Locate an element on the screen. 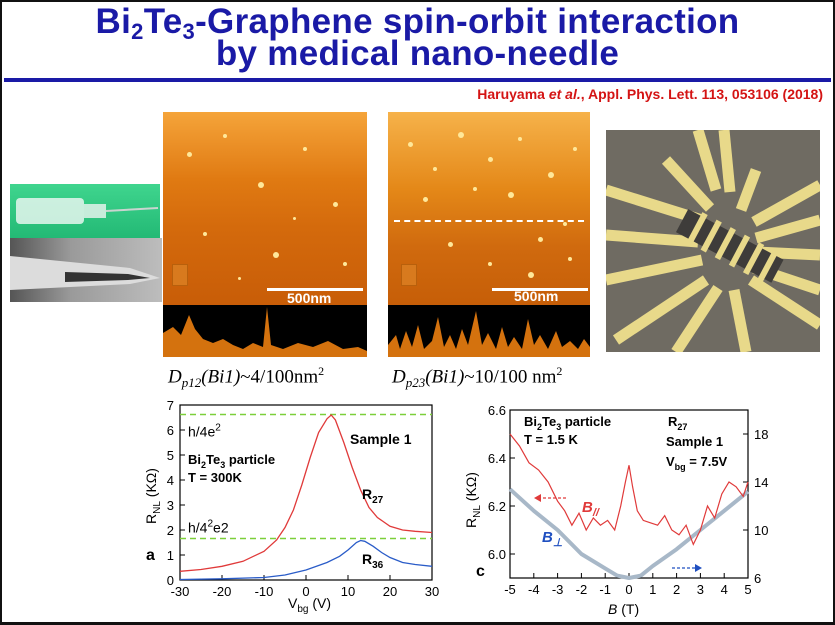  needle-photo-green is located at coordinates (85, 212).